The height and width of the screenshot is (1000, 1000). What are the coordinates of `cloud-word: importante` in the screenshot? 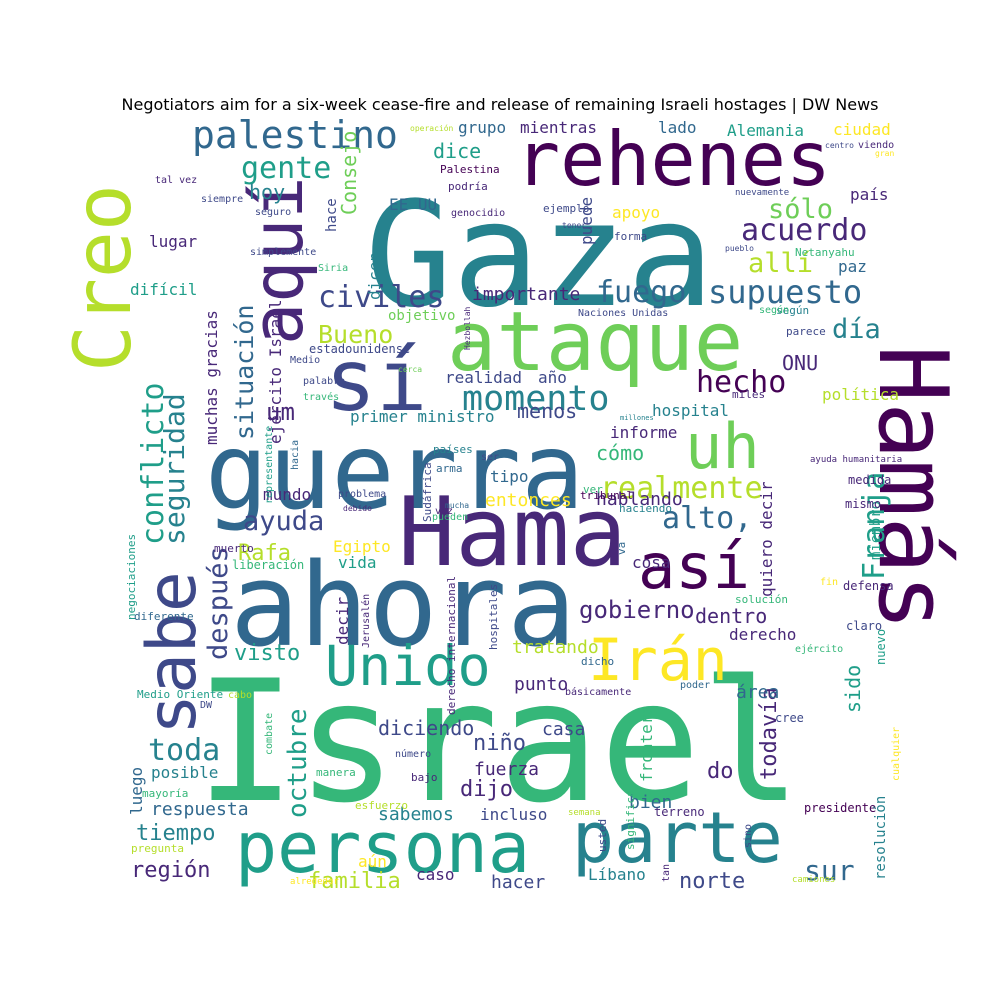 It's located at (526, 294).